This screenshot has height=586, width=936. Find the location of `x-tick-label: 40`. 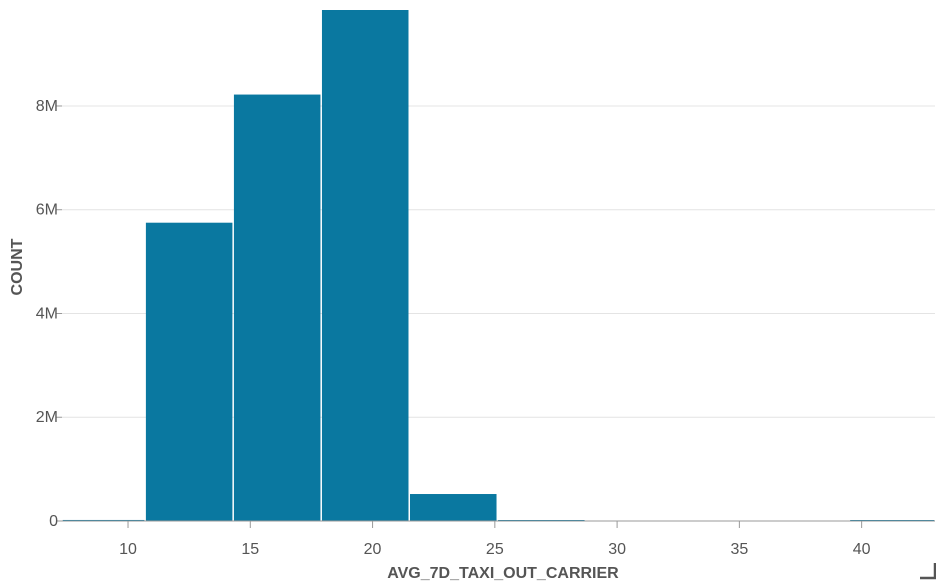

x-tick-label: 40 is located at coordinates (862, 549).